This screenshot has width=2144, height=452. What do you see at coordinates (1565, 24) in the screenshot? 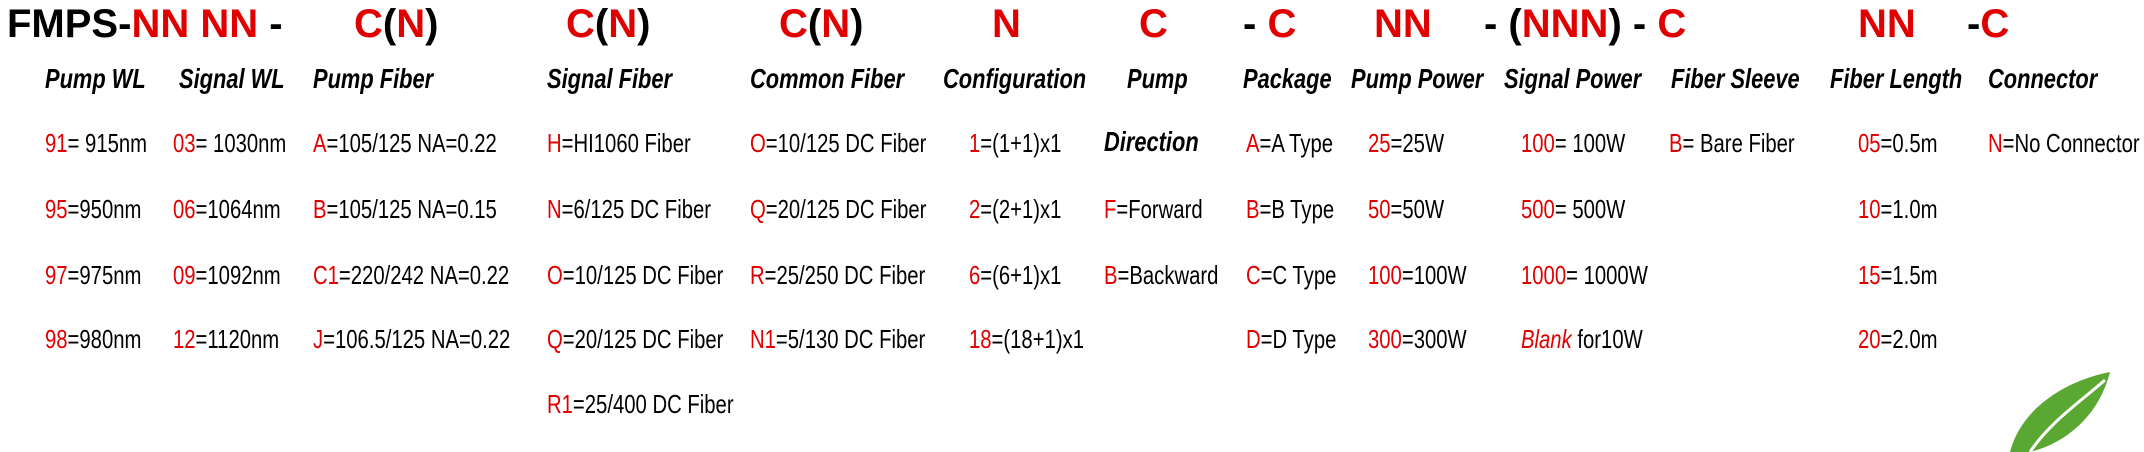
I see `code-part: NNN` at bounding box center [1565, 24].